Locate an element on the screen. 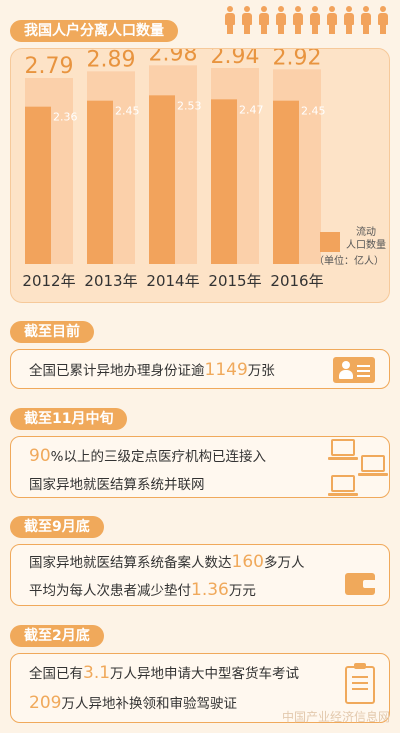 The image size is (400, 733). card-line: 全国已有3.1万人异地申请大中型客货车考试 is located at coordinates (164, 672).